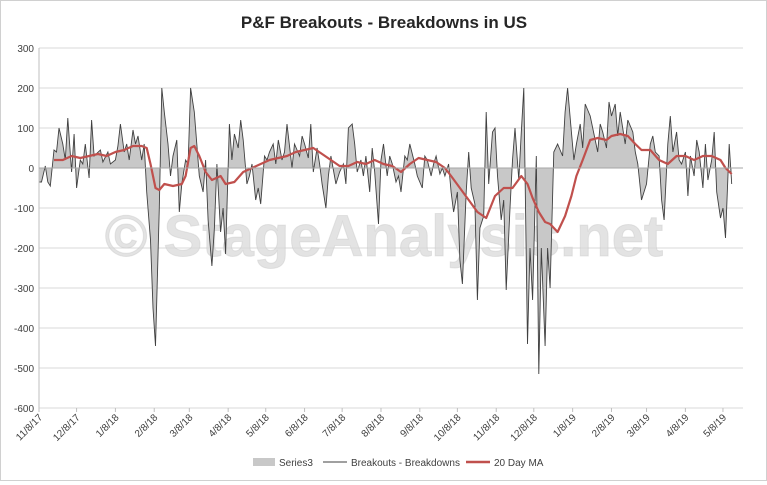  Describe the element at coordinates (24, 369) in the screenshot. I see `y-tick-label: -500` at that location.